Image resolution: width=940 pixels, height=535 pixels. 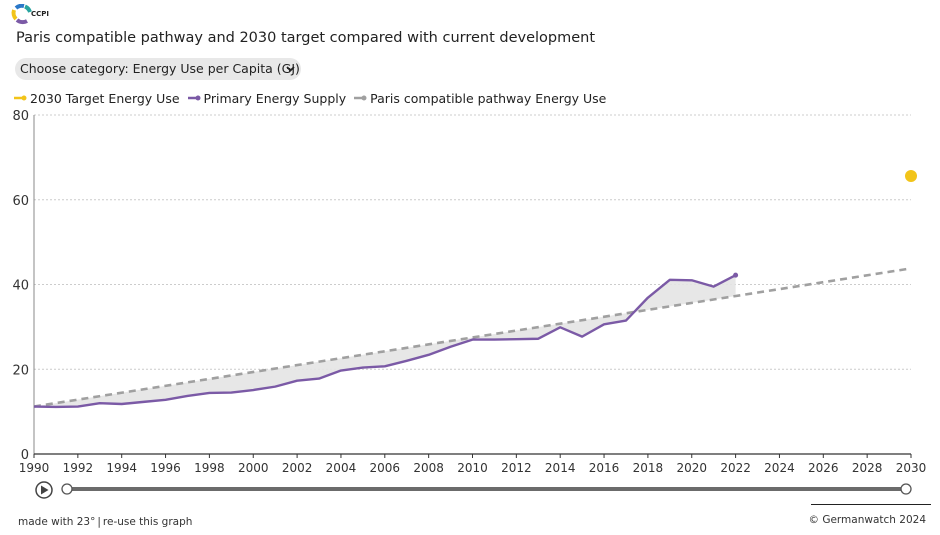 What do you see at coordinates (20, 201) in the screenshot?
I see `y-tick-label: 60` at bounding box center [20, 201].